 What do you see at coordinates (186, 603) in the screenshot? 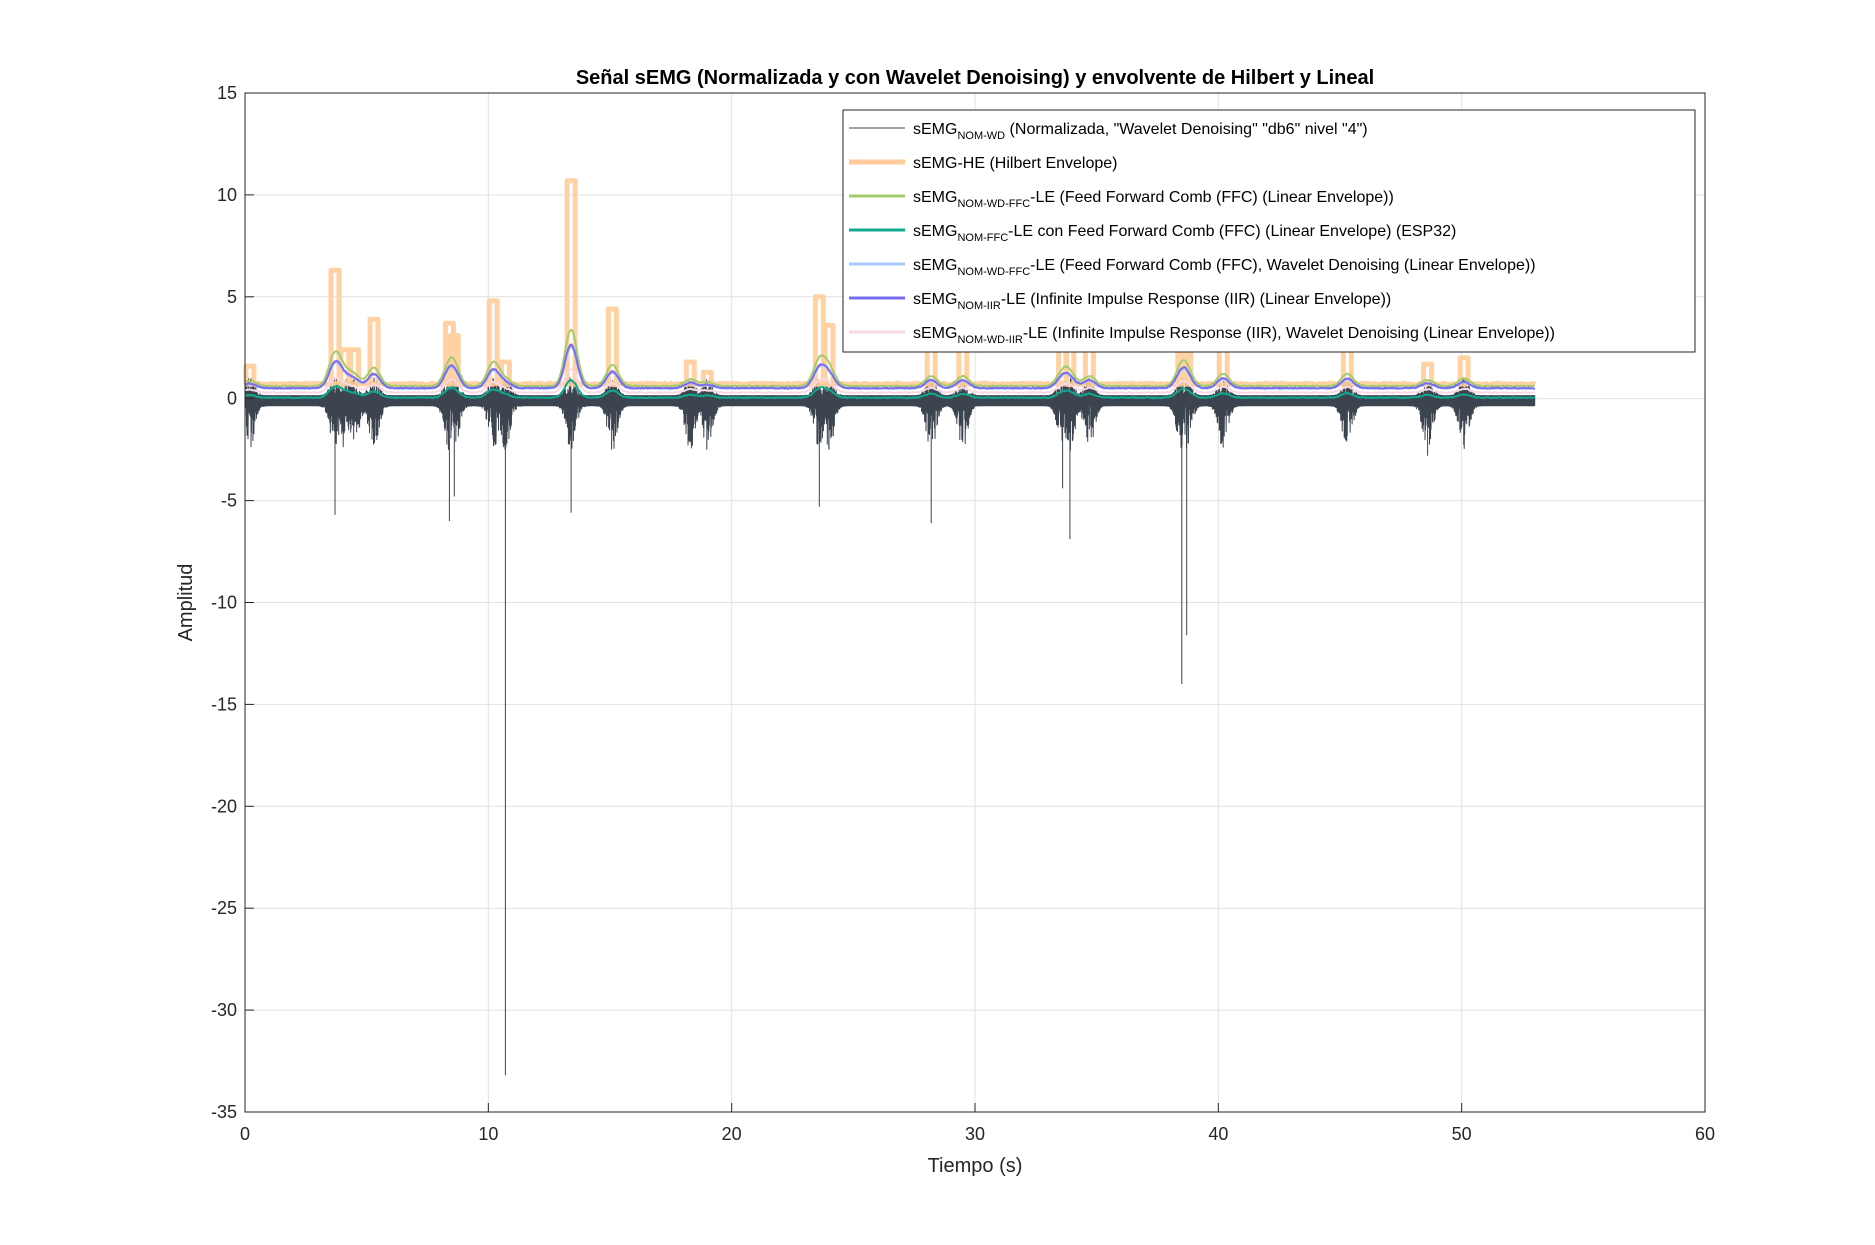
I see `y-axis-label: Amplitud` at bounding box center [186, 603].